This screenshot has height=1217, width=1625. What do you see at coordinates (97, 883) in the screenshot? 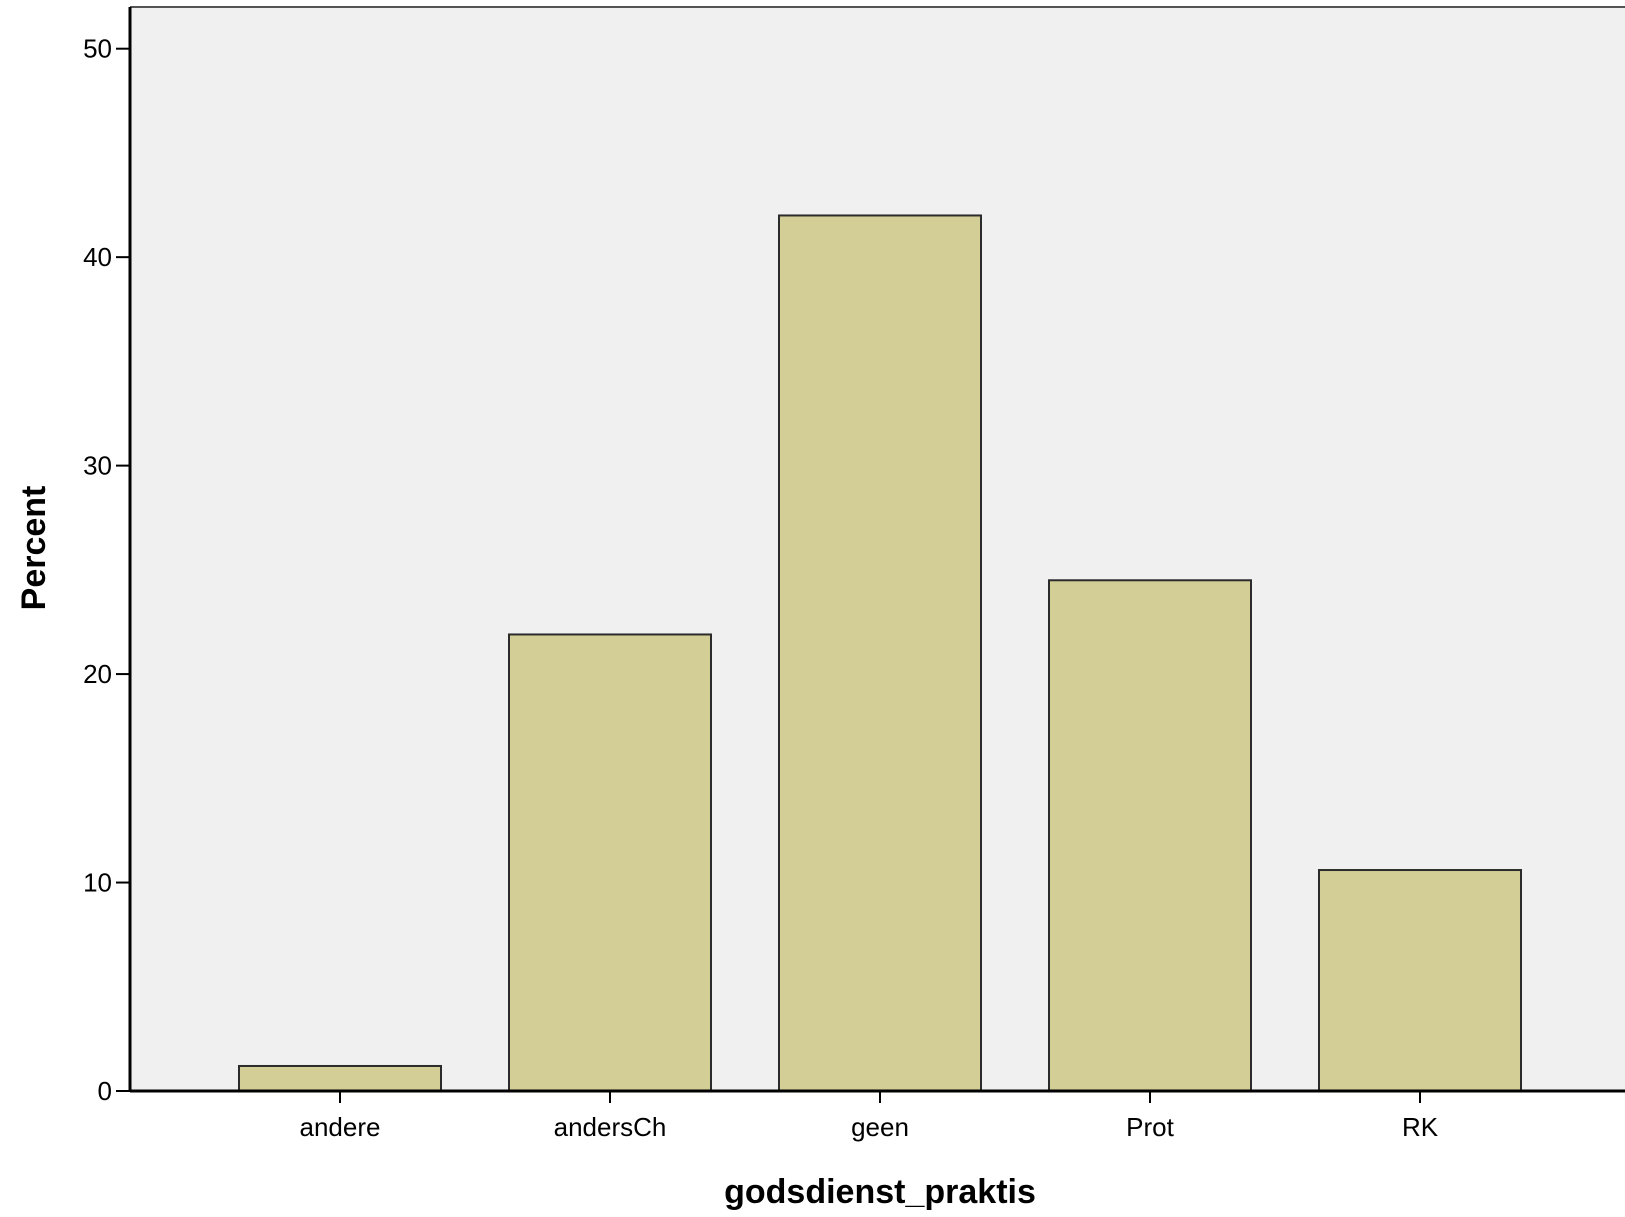
I see `y-tick-label: 10` at bounding box center [97, 883].